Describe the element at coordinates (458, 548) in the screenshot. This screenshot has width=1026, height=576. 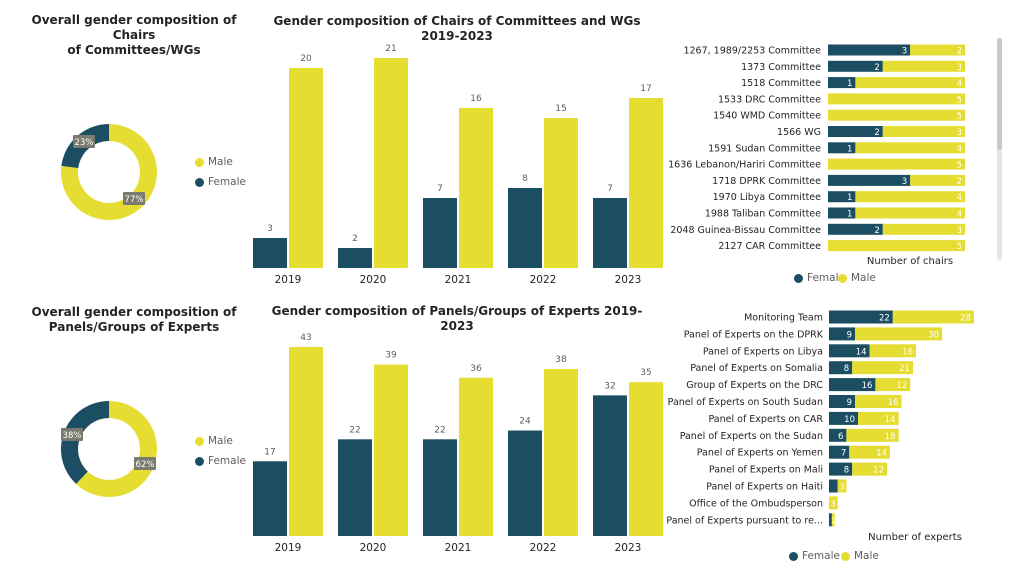
I see `x-tick-label: 2021` at that location.